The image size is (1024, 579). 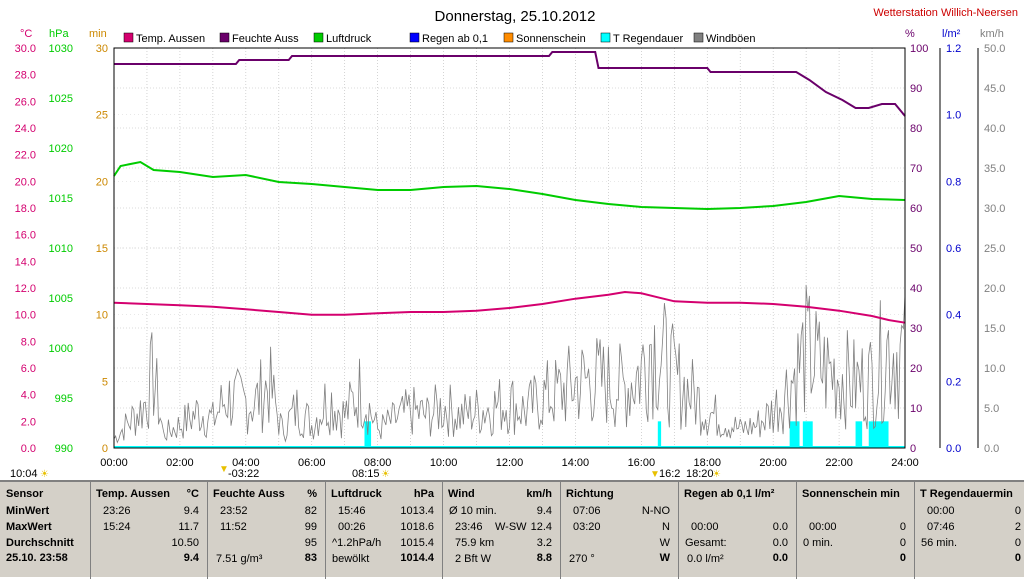 What do you see at coordinates (669, 474) in the screenshot?
I see `moonset-time: 16:2` at bounding box center [669, 474].